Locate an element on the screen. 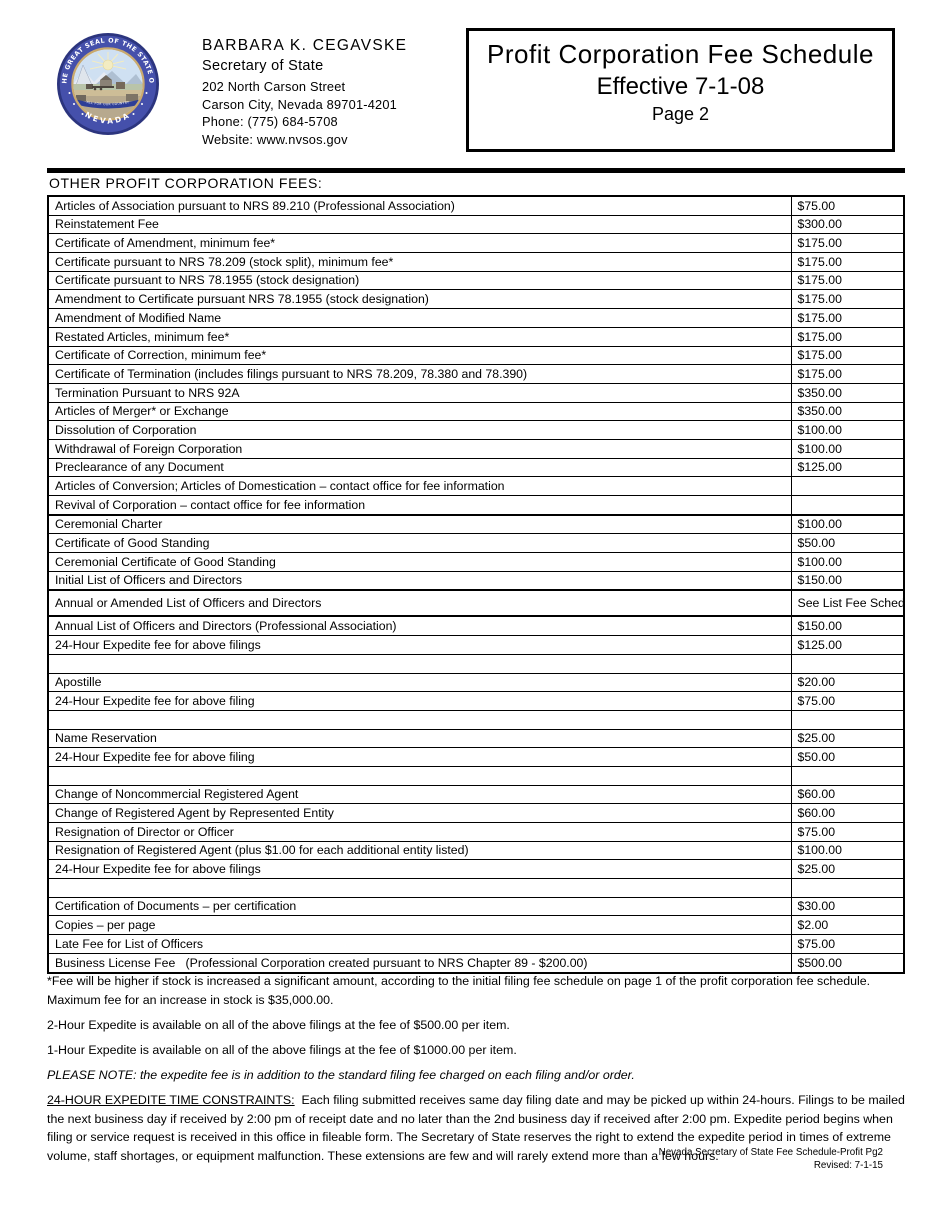 The height and width of the screenshot is (1230, 950). fee-item-label: Change of Noncommercial Registered Agent is located at coordinates (419, 794).